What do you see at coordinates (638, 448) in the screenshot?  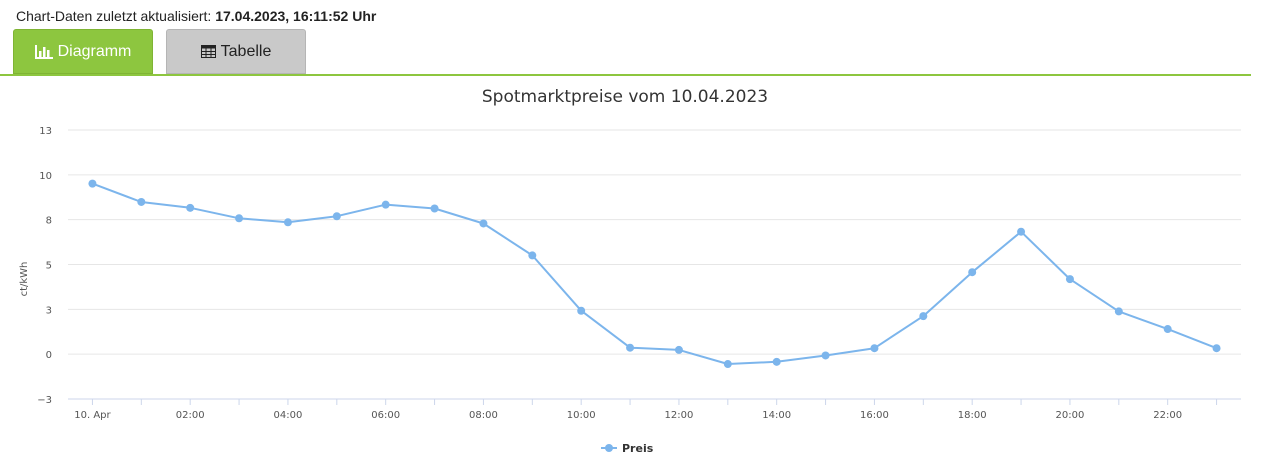 I see `legend-label-preis: Preis` at bounding box center [638, 448].